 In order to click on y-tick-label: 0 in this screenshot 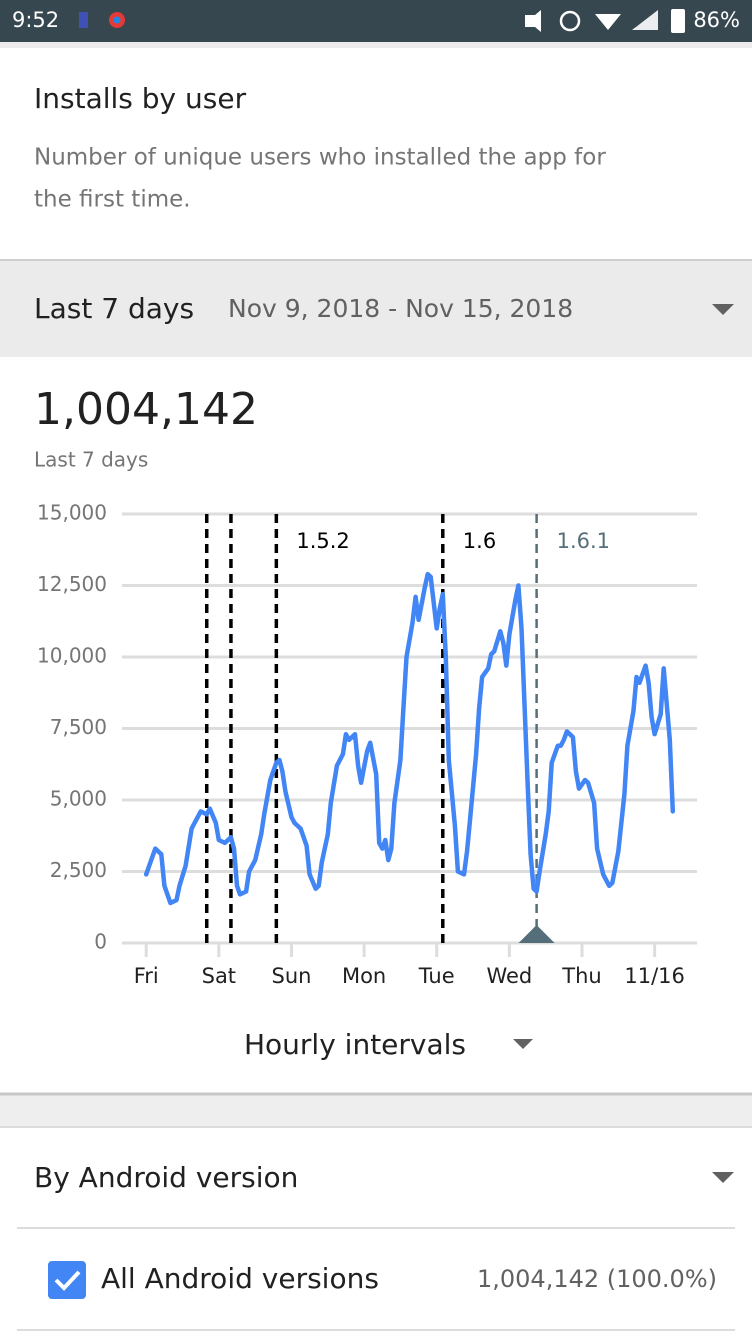, I will do `click(100, 942)`.